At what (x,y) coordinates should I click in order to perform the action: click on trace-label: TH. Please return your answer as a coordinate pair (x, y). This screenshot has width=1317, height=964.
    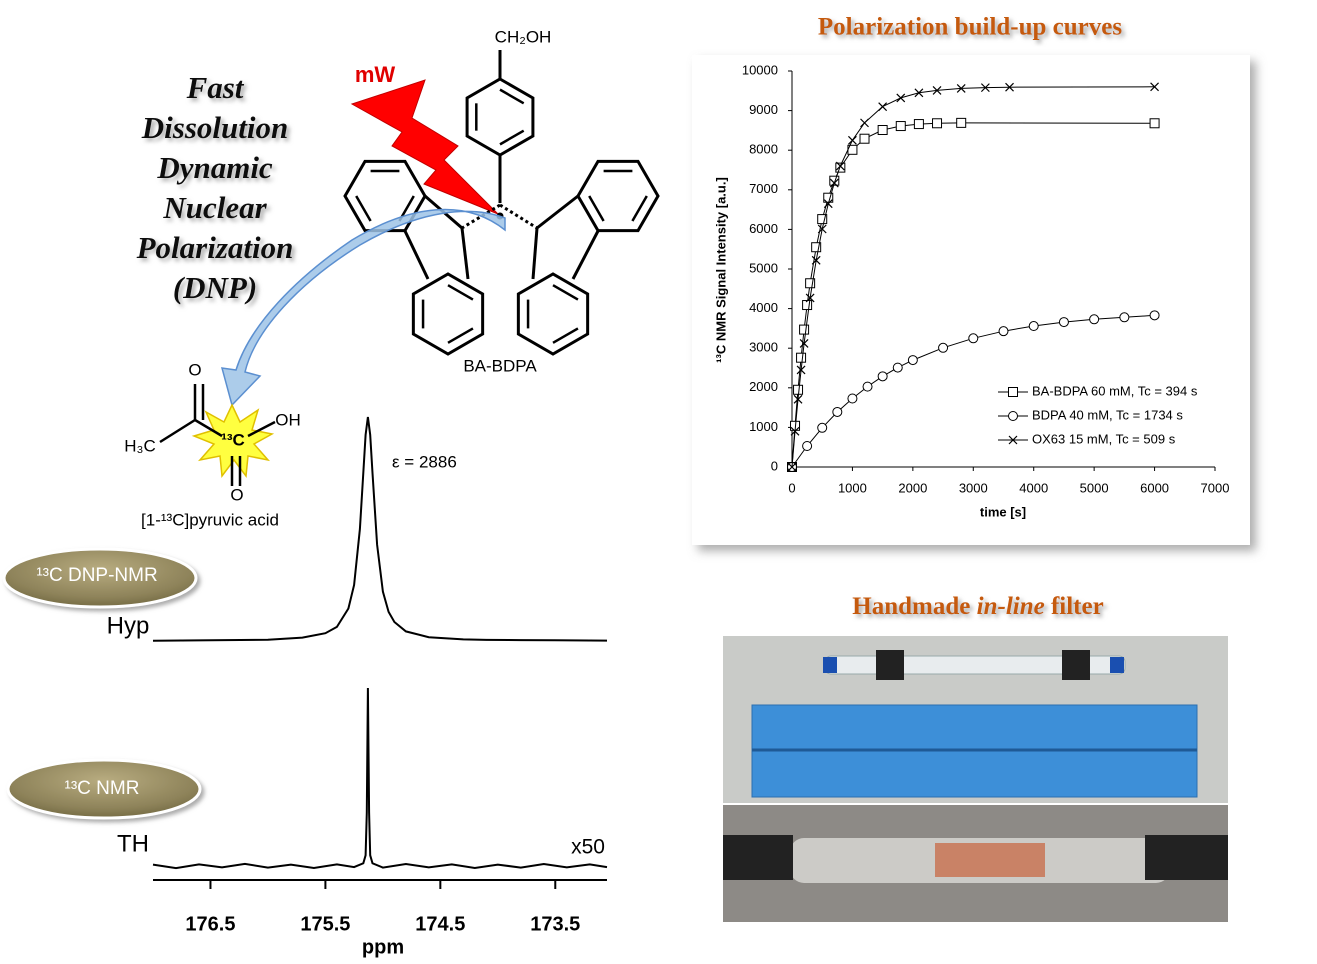
    Looking at the image, I should click on (133, 843).